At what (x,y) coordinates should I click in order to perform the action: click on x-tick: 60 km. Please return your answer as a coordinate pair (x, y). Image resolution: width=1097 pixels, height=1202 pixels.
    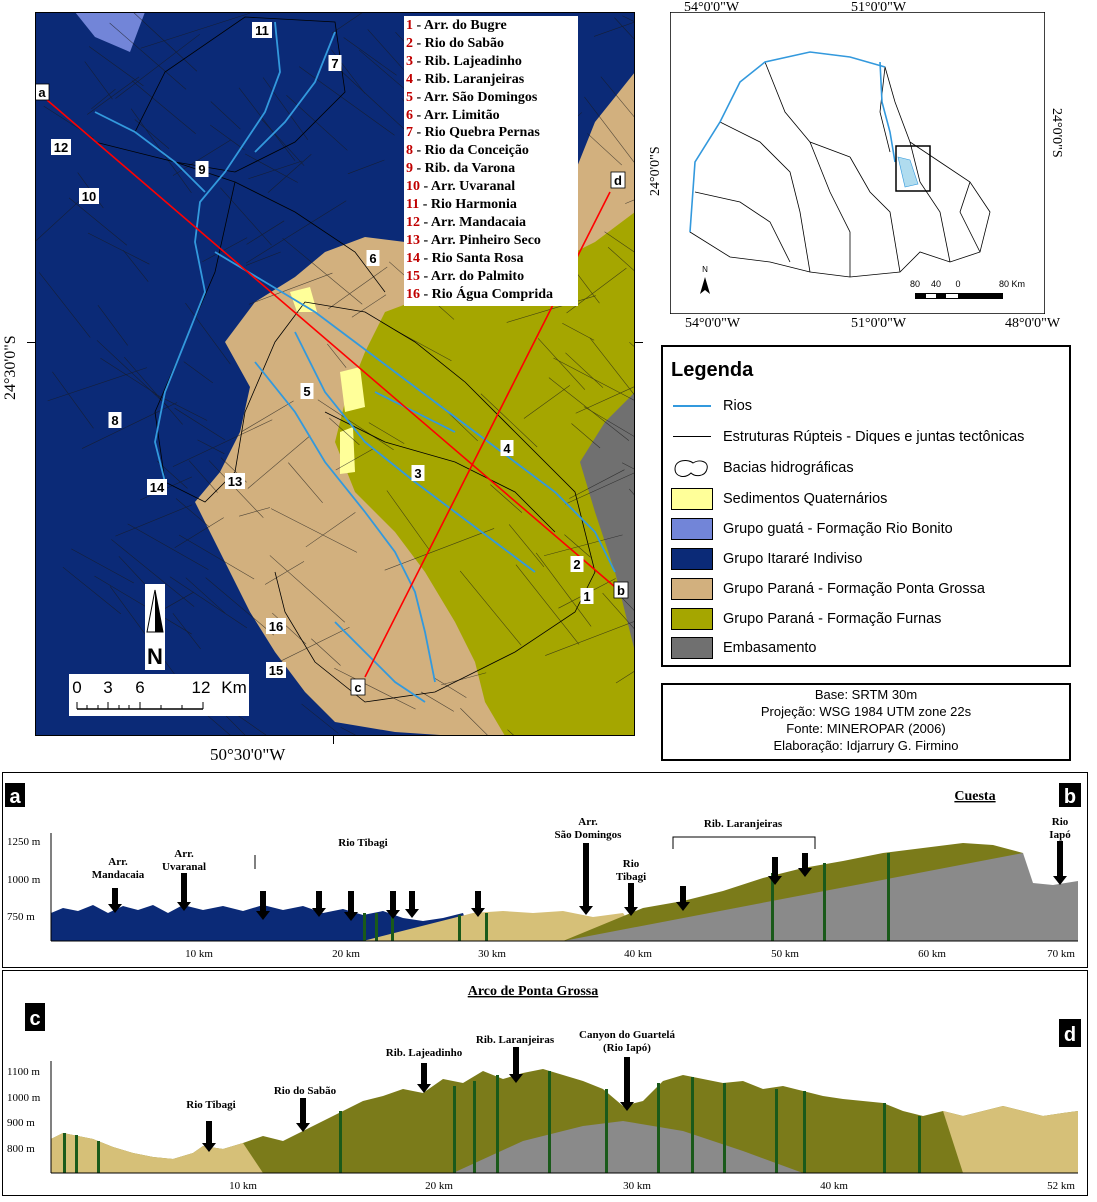
    Looking at the image, I should click on (932, 954).